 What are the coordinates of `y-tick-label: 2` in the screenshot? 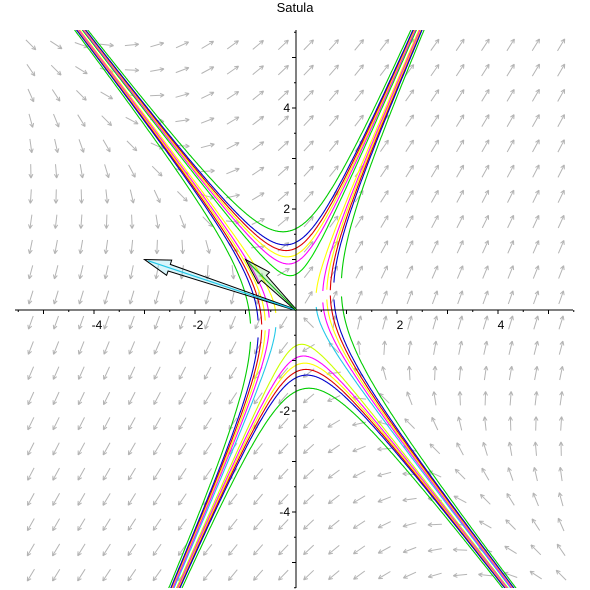 It's located at (286, 209).